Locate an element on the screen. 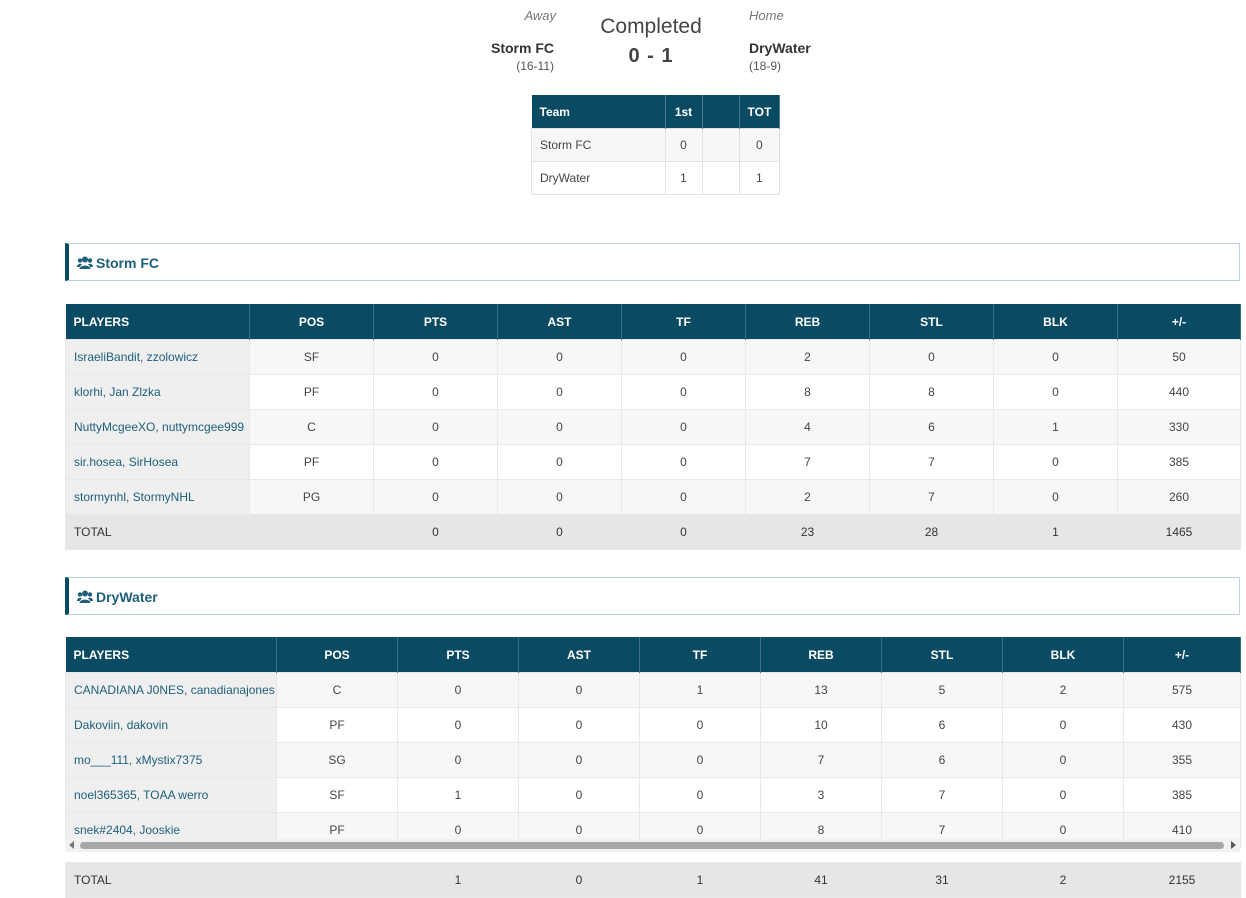 Image resolution: width=1246 pixels, height=898 pixels. line-score-period-1: 1 is located at coordinates (683, 178).